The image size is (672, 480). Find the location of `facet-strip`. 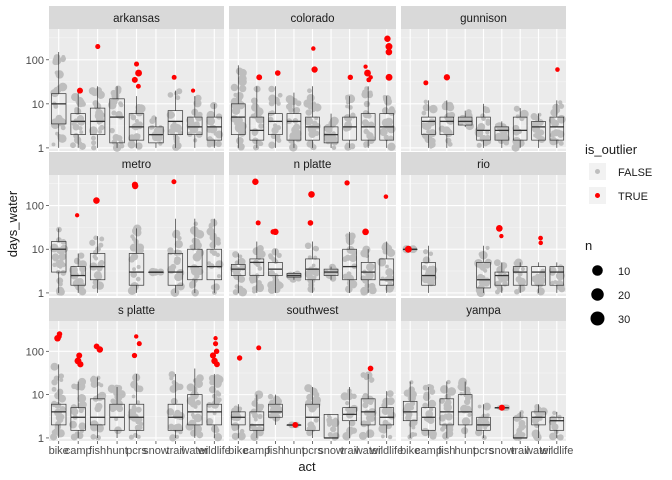

facet-strip is located at coordinates (136, 309).